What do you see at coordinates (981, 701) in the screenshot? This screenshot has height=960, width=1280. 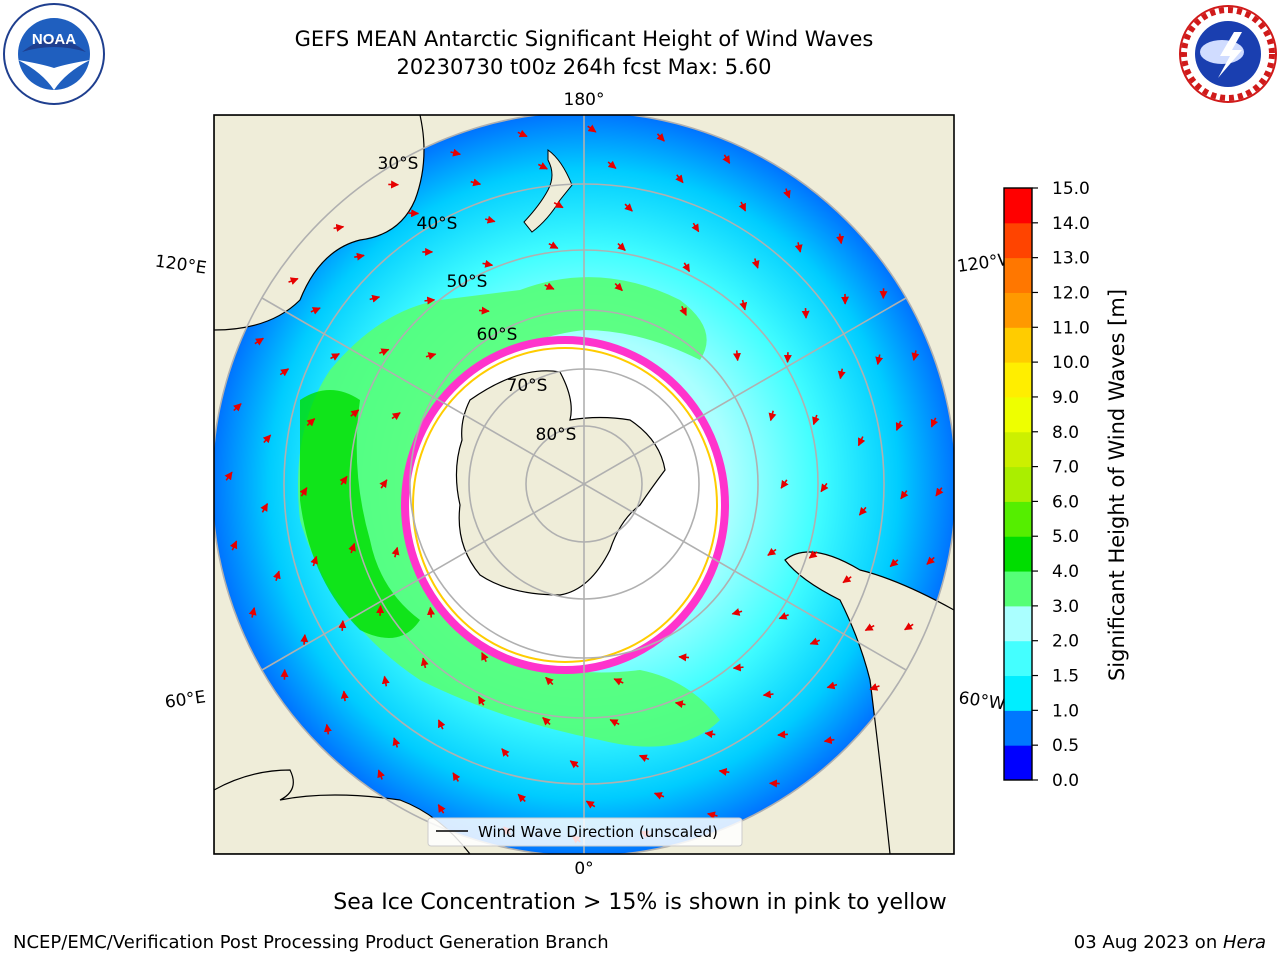 I see `lon-label-right-lower: 60°W` at bounding box center [981, 701].